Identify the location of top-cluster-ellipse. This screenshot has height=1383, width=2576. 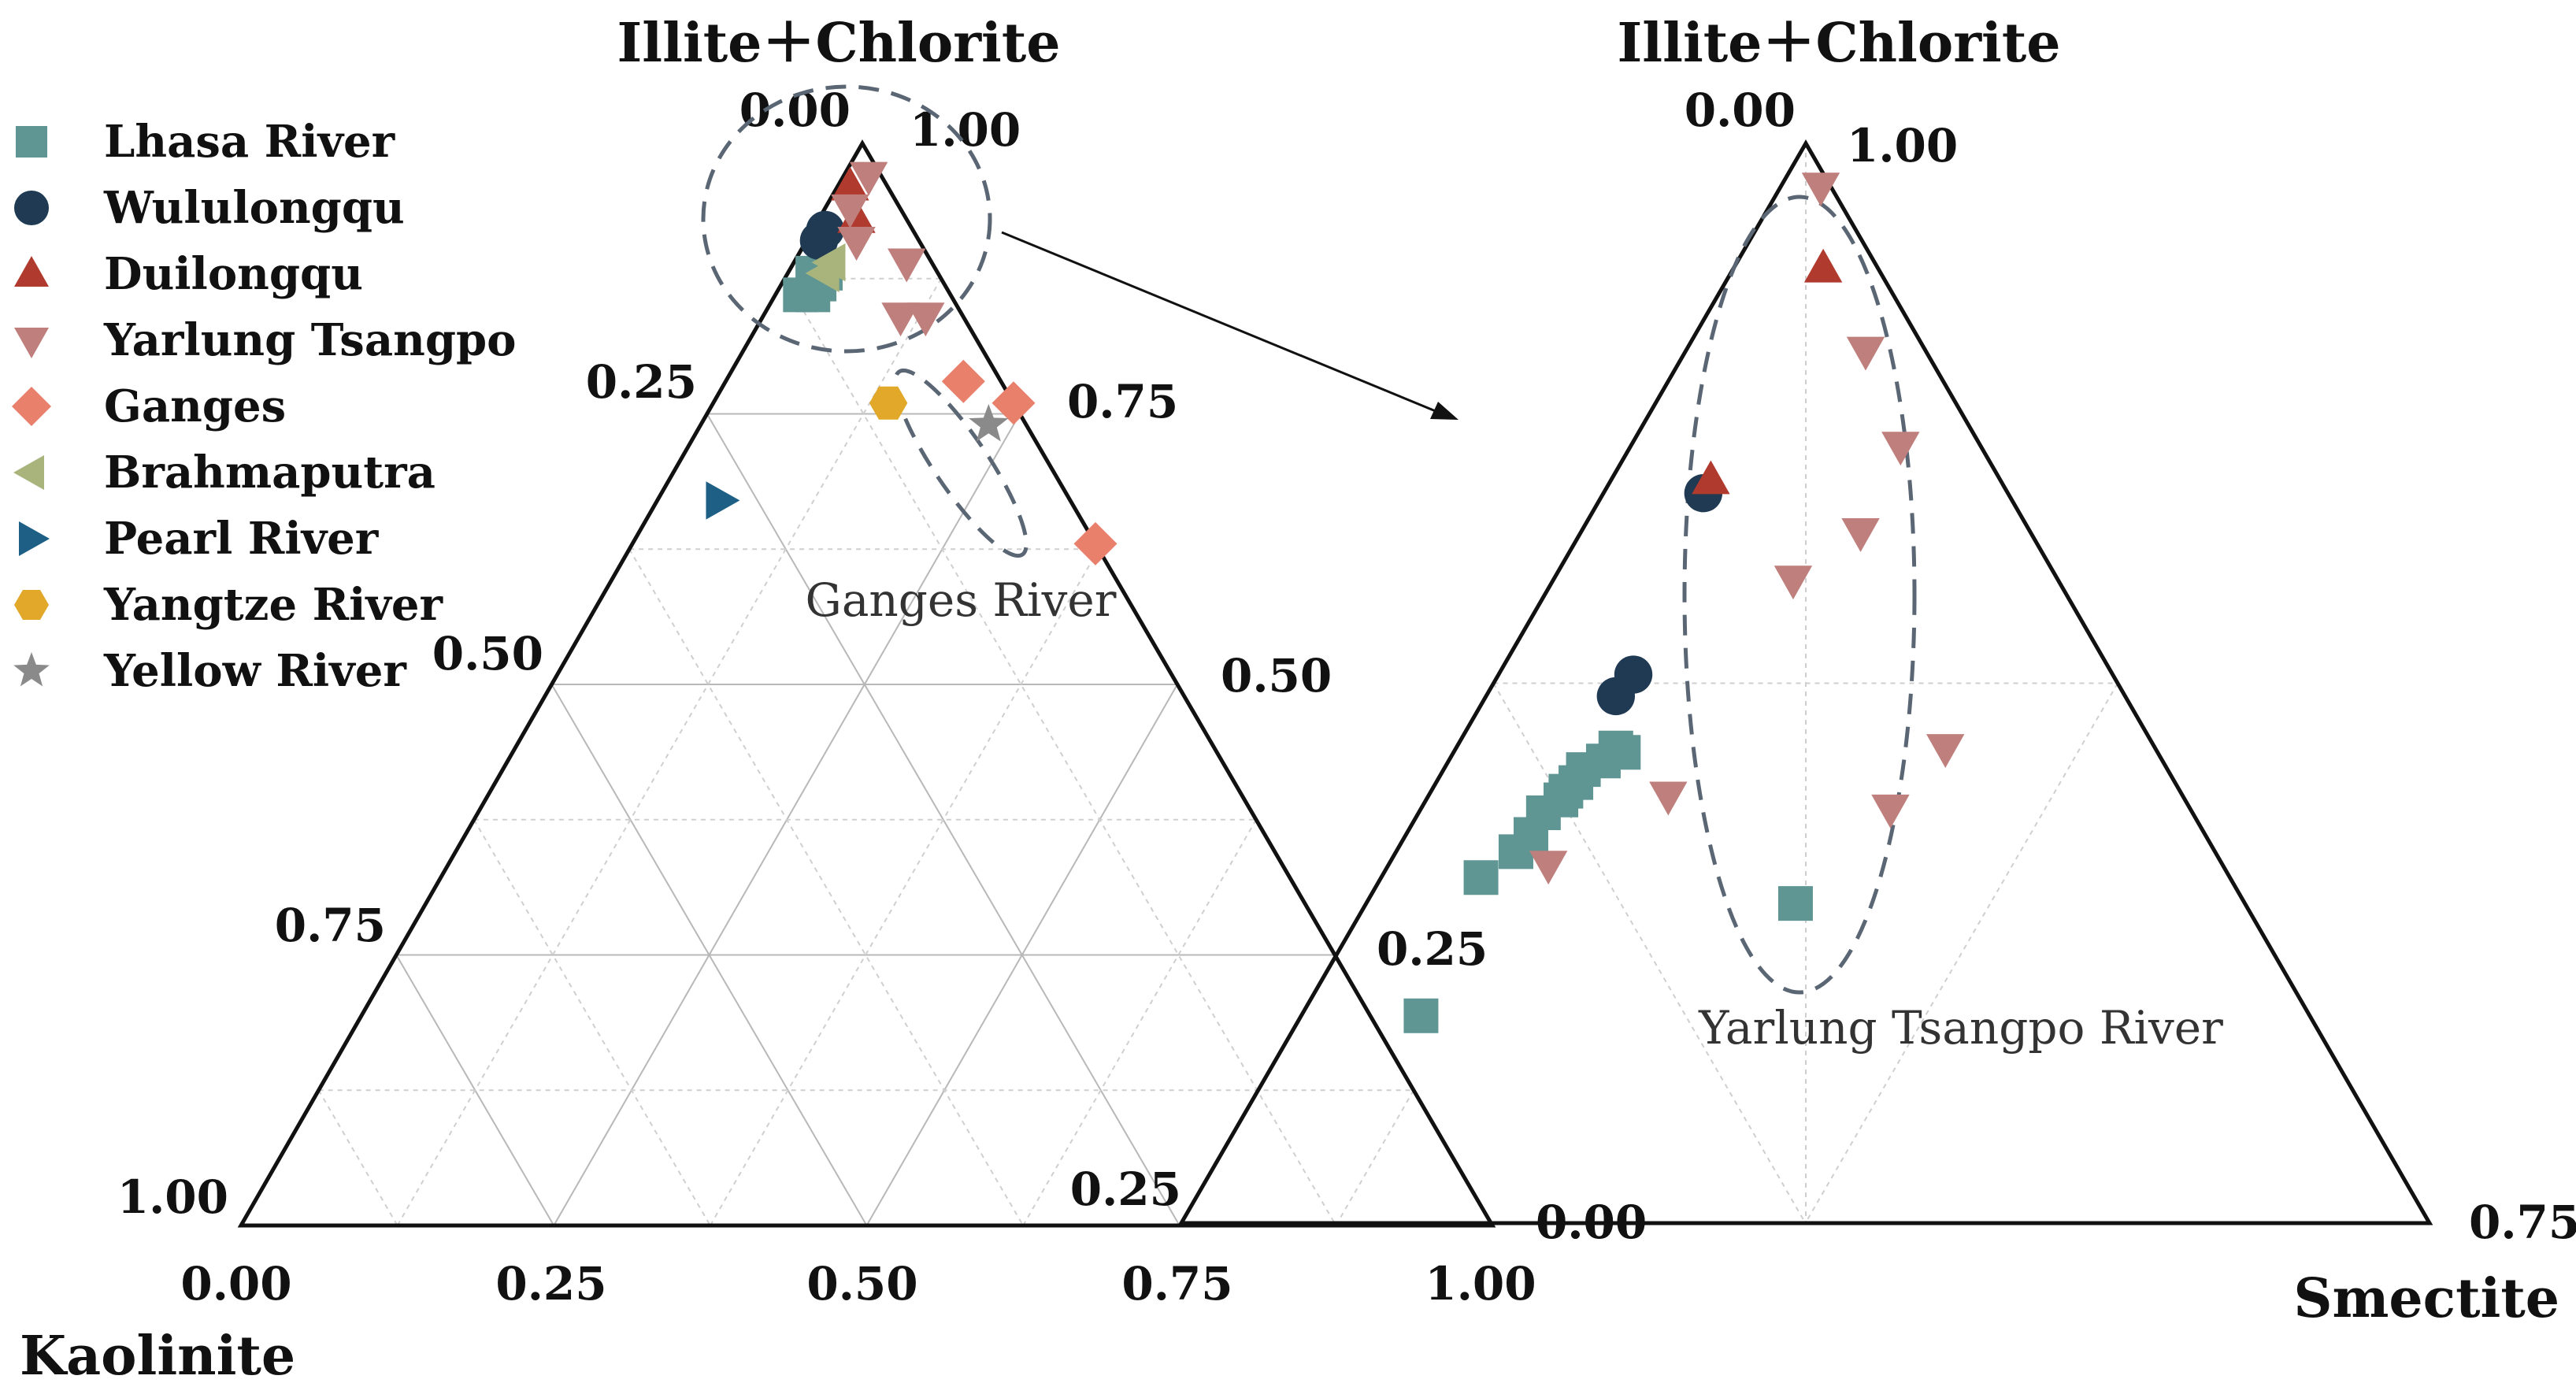
(846, 219).